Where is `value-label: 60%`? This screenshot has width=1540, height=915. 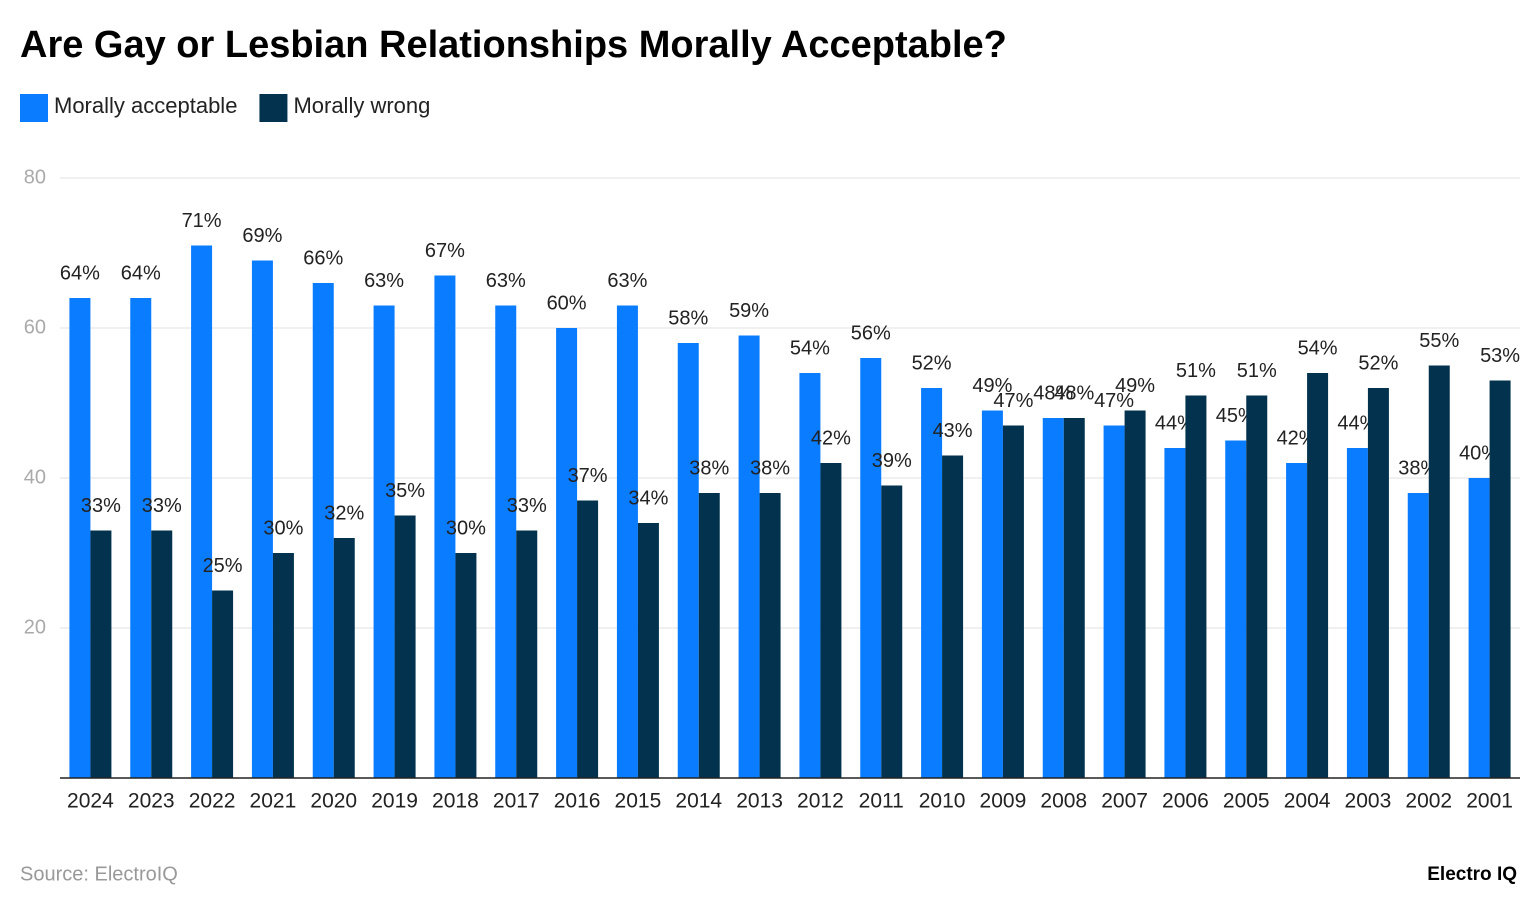 value-label: 60% is located at coordinates (567, 303).